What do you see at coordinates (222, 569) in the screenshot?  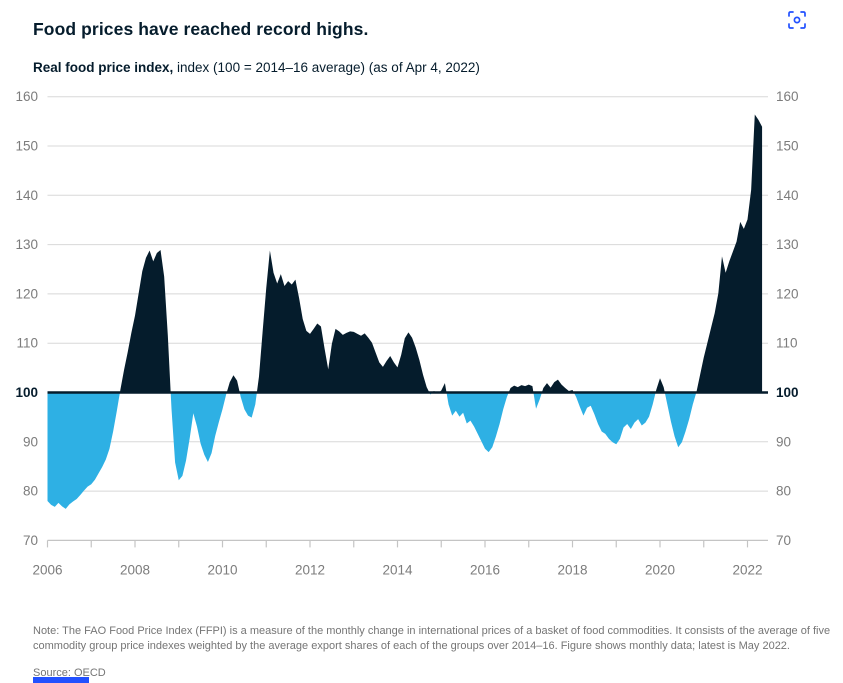 I see `x-label-2010: 2010` at bounding box center [222, 569].